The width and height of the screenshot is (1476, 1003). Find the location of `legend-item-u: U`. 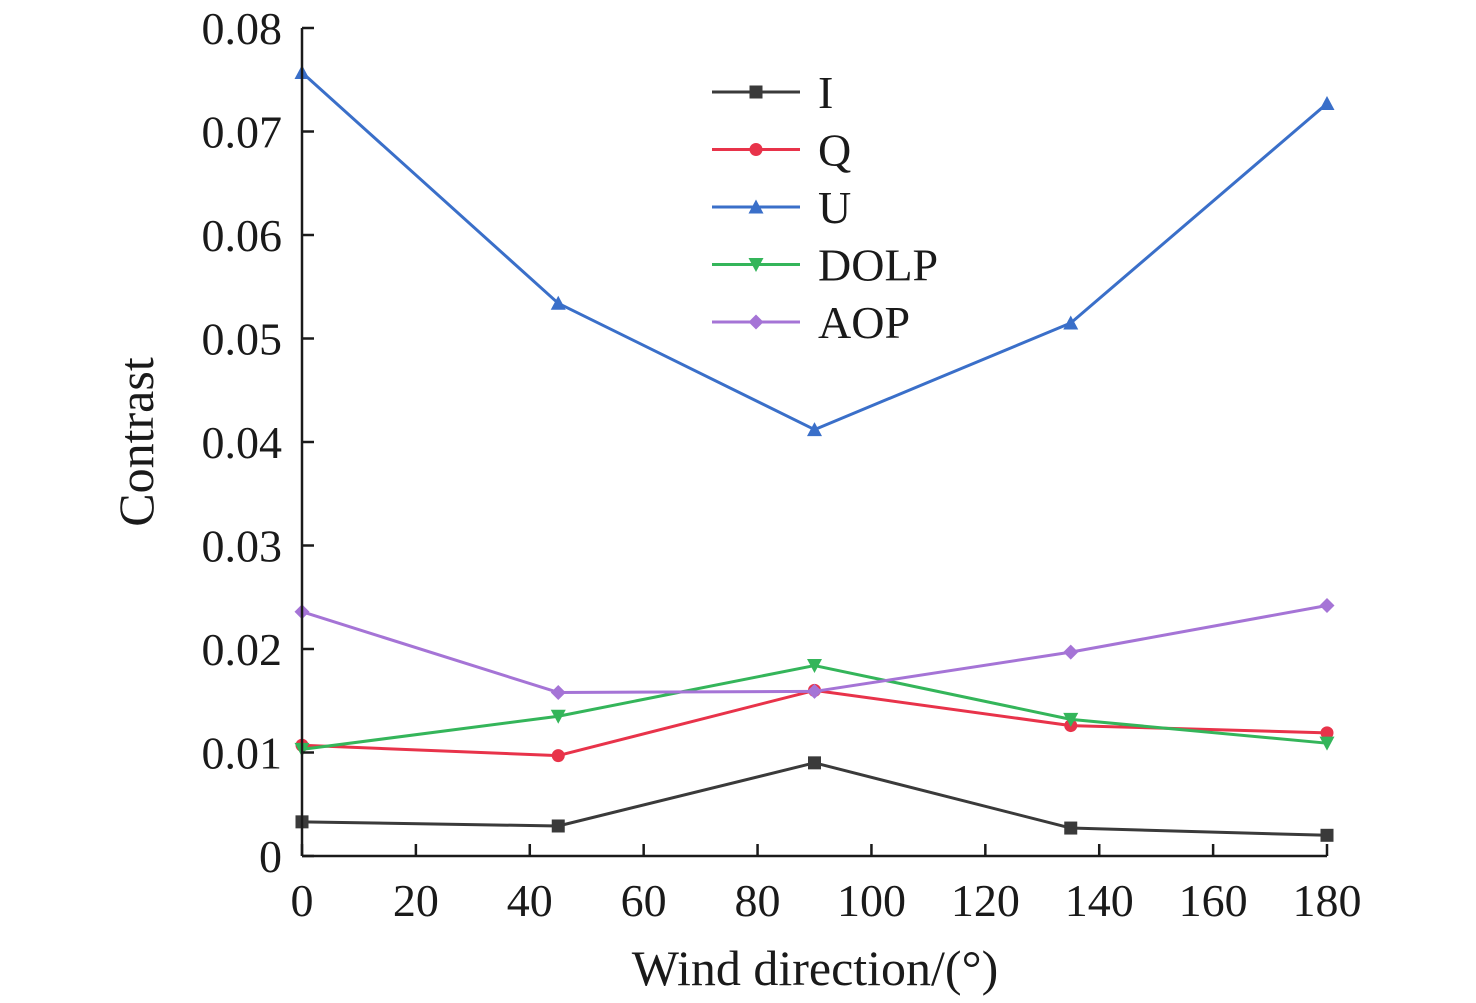

legend-item-u: U is located at coordinates (781, 207).